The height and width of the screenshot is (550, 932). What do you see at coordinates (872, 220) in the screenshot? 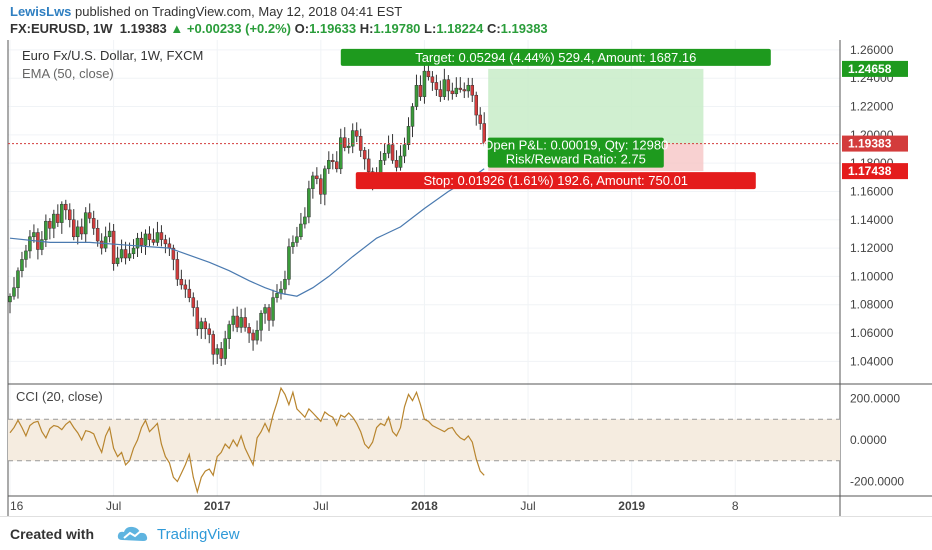
I see `price-tick-label: 1.14000` at bounding box center [872, 220].